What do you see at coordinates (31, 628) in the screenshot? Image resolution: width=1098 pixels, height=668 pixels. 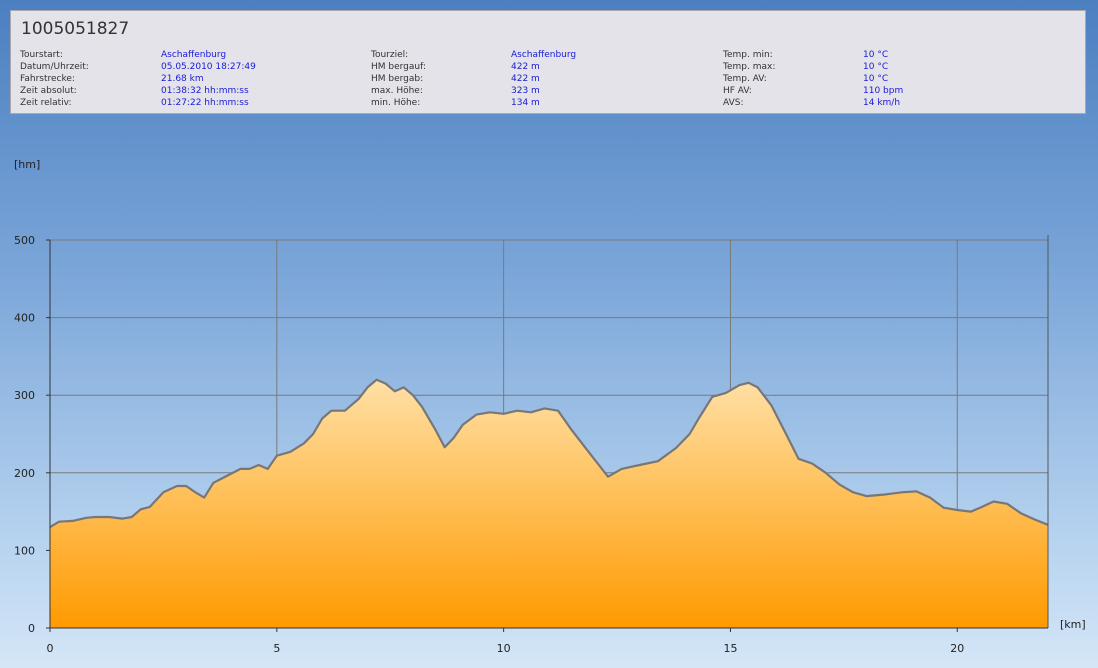 I see `y-tick-label: 0` at bounding box center [31, 628].